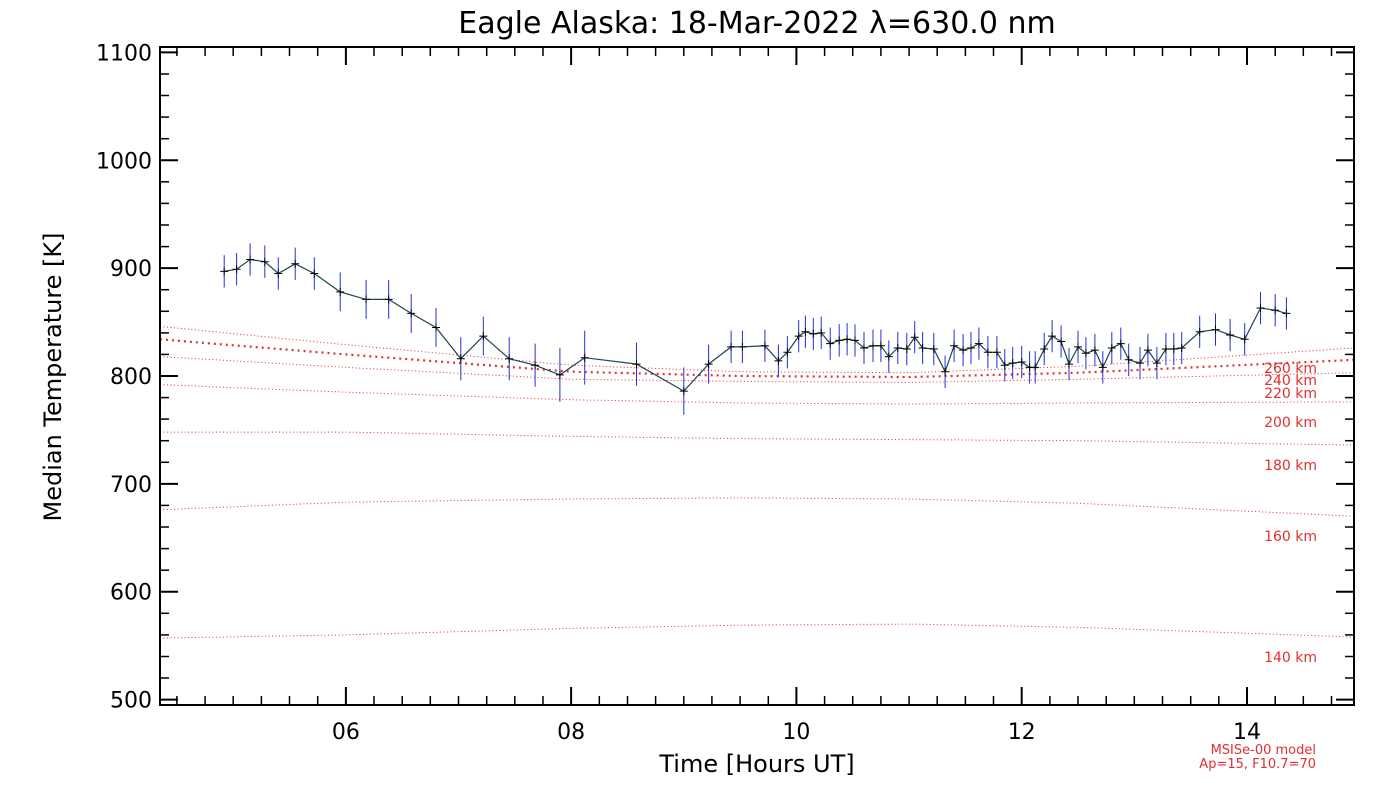  I want to click on y-tick-label: 900, so click(131, 269).